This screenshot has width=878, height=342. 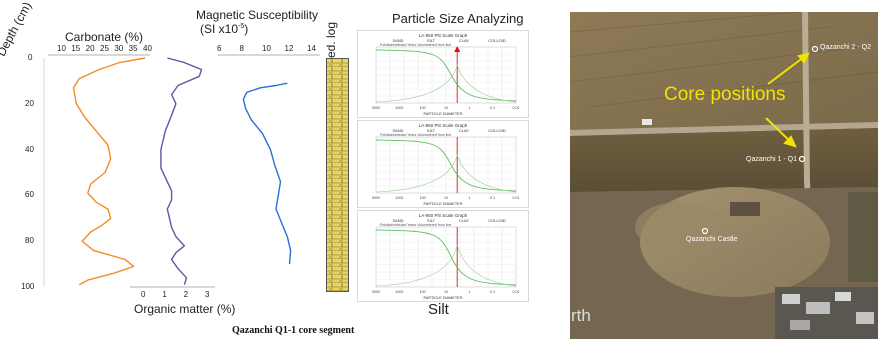 I want to click on depth-tick-label: 0, so click(x=30, y=57).